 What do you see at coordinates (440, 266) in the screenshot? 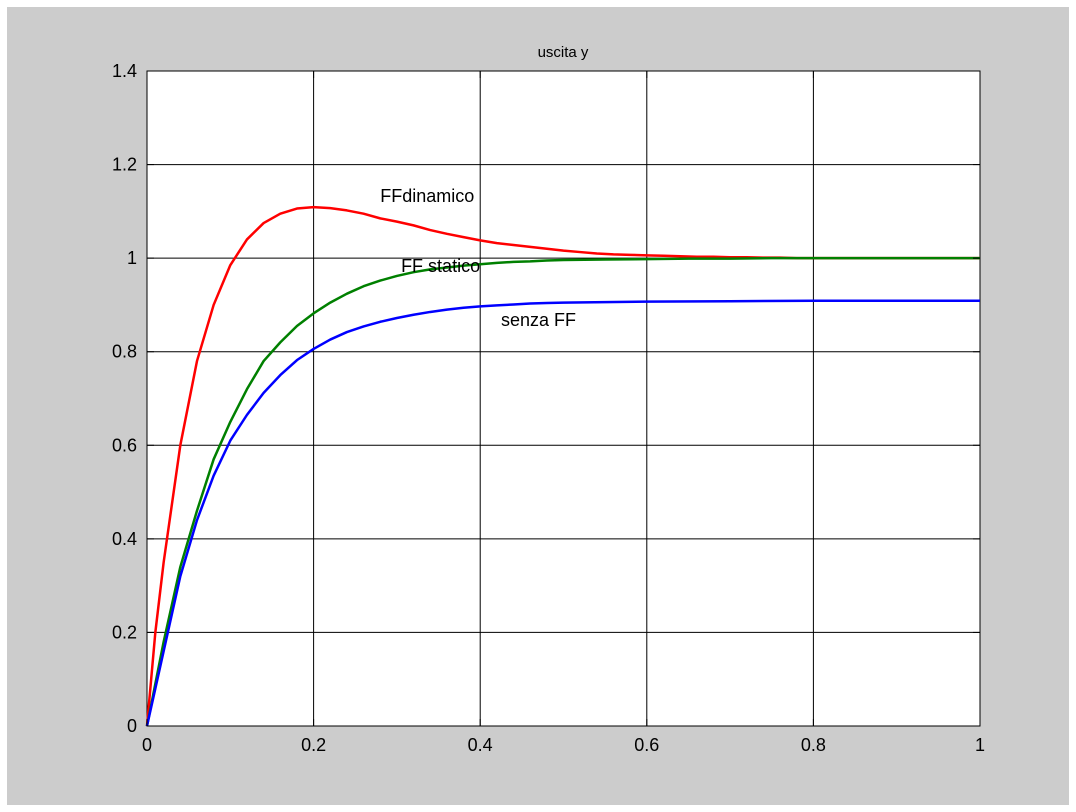
I see `annotation-label: FF statico` at bounding box center [440, 266].